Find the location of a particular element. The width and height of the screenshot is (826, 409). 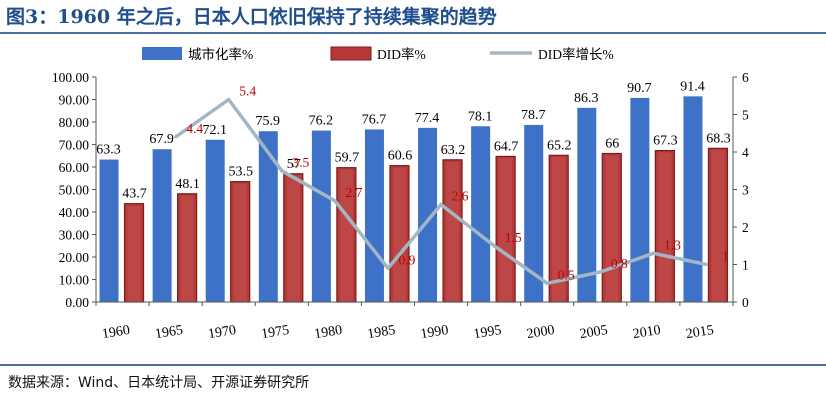

data-label-growth: 0.8 is located at coordinates (619, 263).